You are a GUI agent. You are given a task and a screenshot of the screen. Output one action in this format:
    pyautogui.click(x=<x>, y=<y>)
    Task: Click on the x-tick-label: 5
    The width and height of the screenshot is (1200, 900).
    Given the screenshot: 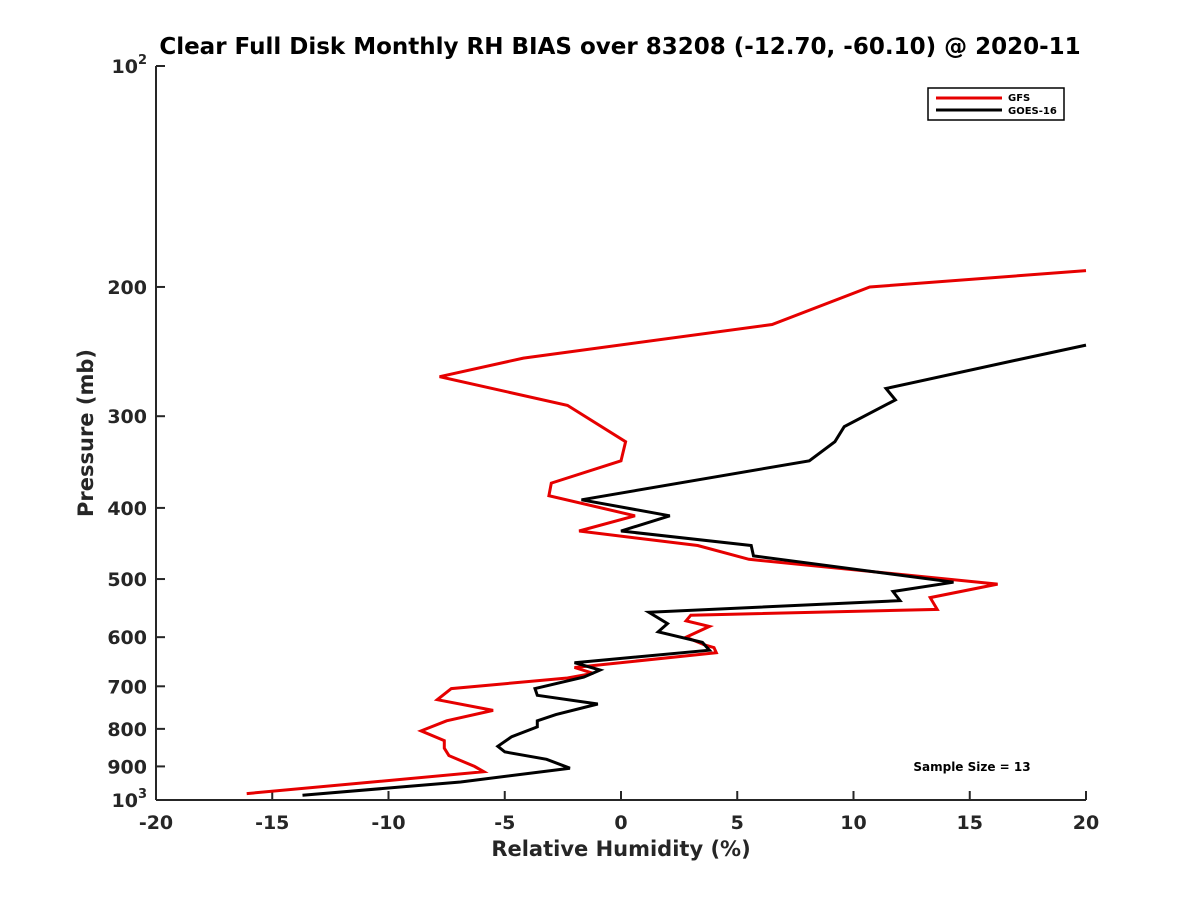 What is the action you would take?
    pyautogui.click(x=737, y=823)
    